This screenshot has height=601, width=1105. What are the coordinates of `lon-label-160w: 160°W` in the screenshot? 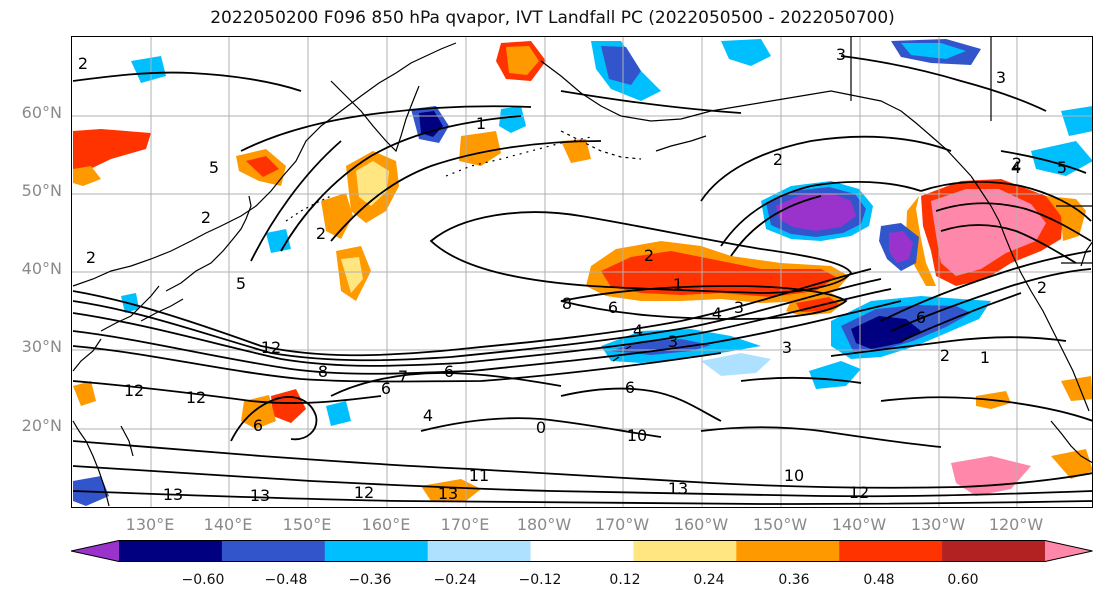 It's located at (701, 524).